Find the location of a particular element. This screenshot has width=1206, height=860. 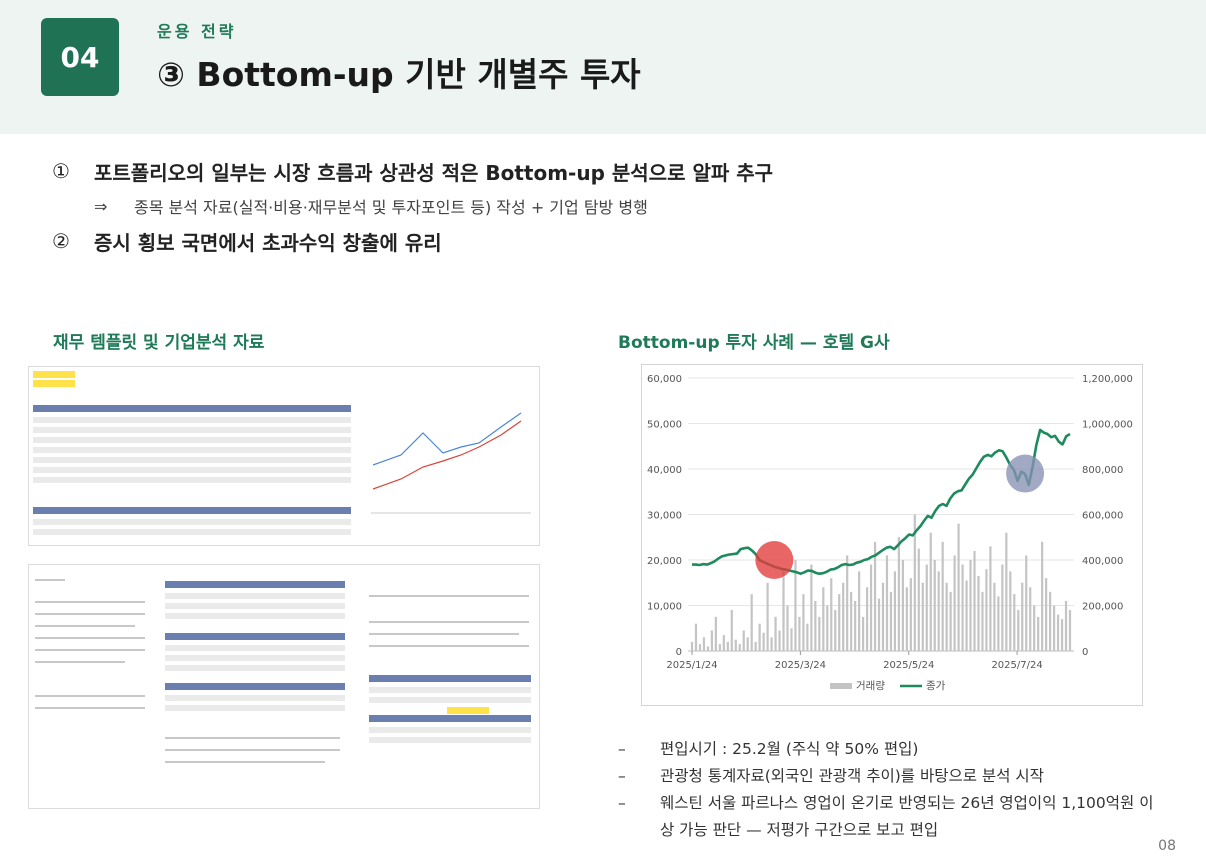

y-left-tick-label: 50,000 is located at coordinates (664, 425).